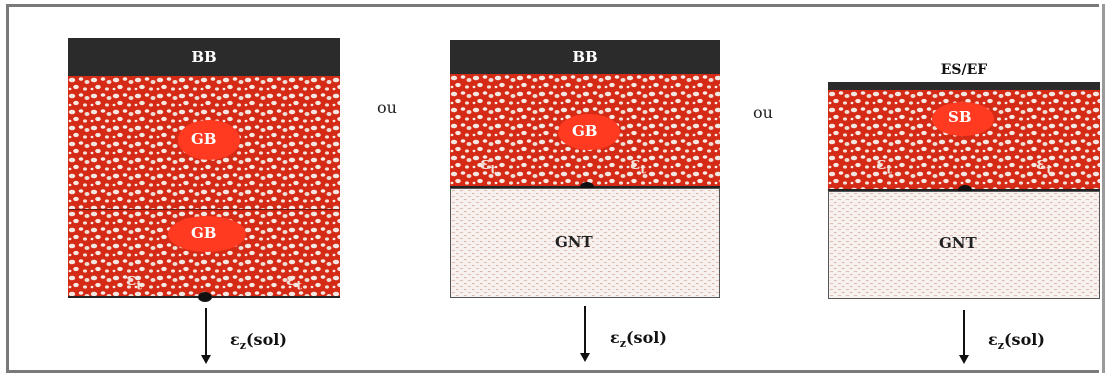  Describe the element at coordinates (884, 165) in the screenshot. I see `structure-3-strain-left: εt` at that location.